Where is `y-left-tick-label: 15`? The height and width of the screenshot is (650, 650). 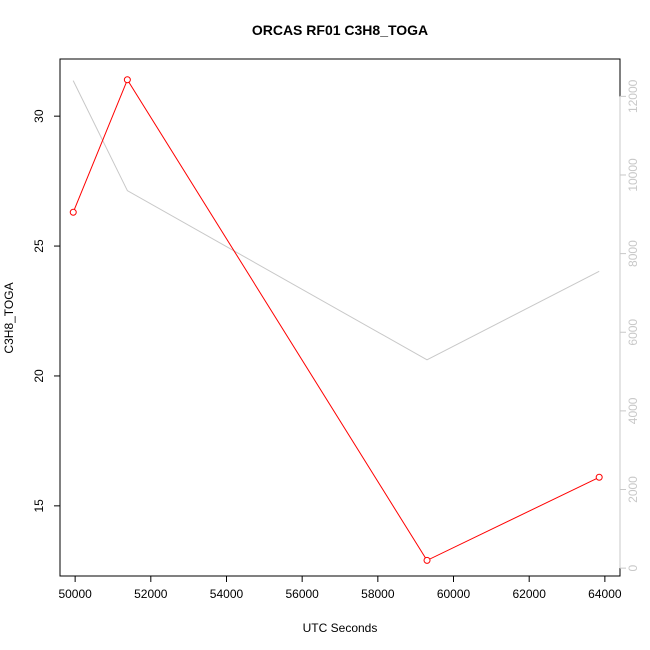
y-left-tick-label: 15 is located at coordinates (39, 506).